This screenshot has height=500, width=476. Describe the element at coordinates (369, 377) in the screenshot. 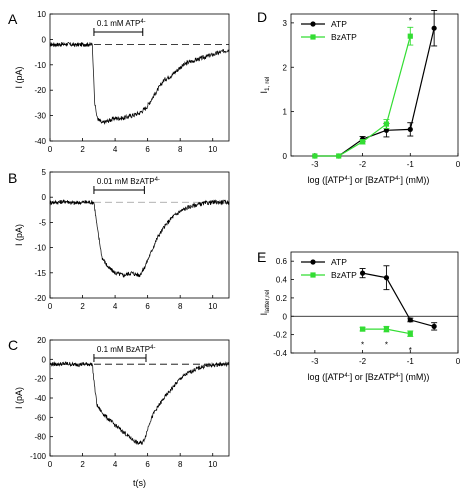

I see `x-axis-label: log ([ATP4-] or [BzATP4-] (mM))` at that location.